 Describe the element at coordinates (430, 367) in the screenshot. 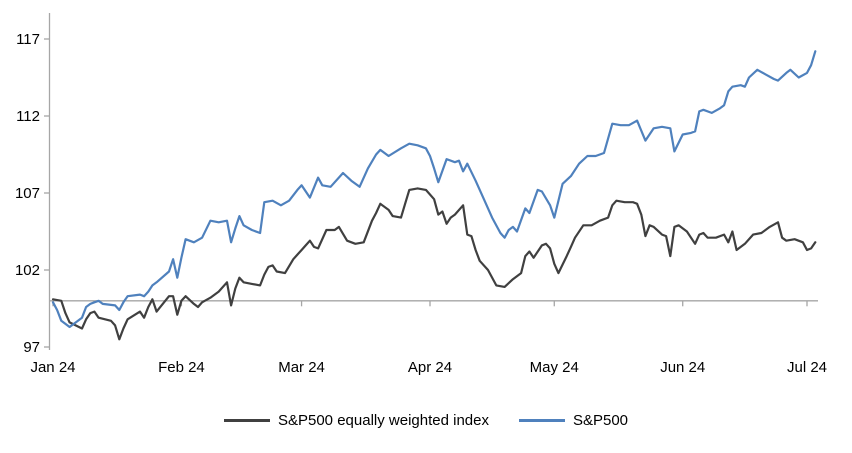

I see `x-tick-label: Apr 24` at that location.